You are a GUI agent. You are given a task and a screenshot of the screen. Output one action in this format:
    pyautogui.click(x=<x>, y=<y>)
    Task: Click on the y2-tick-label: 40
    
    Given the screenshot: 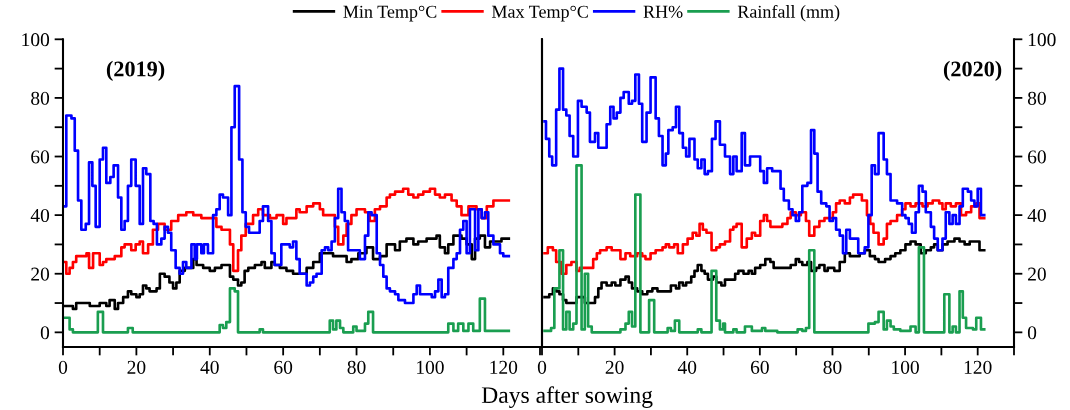 What is the action you would take?
    pyautogui.click(x=1036, y=215)
    